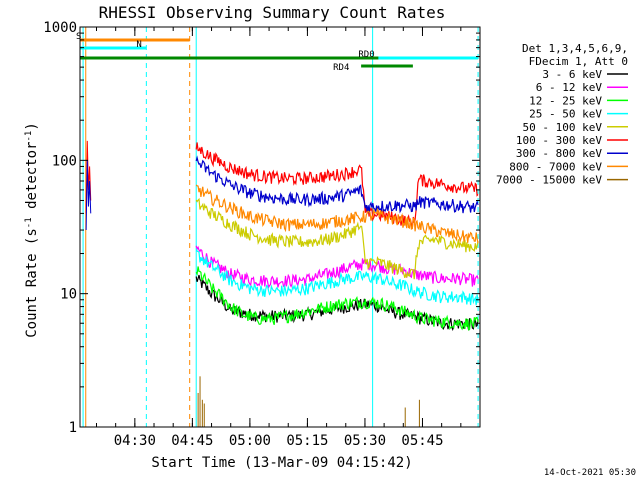 This screenshot has width=640, height=480. Describe the element at coordinates (366, 55) in the screenshot. I see `status-bar-label-rd0: RD0` at that location.